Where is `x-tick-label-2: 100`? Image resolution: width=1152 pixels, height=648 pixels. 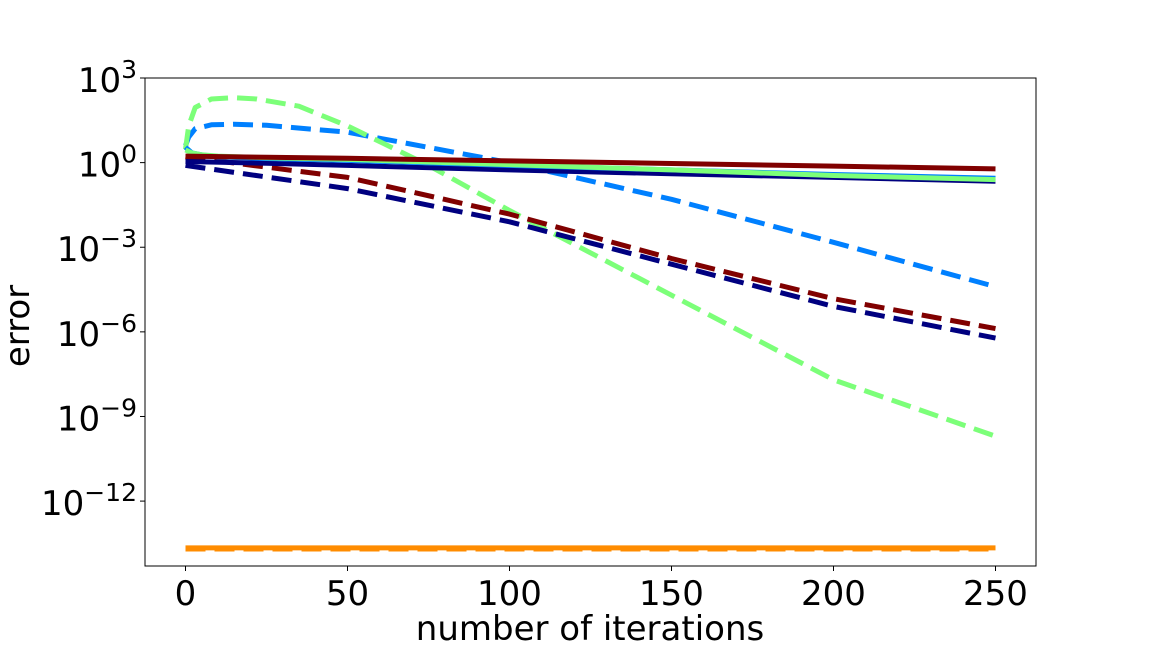 x-tick-label-2: 100 is located at coordinates (509, 594).